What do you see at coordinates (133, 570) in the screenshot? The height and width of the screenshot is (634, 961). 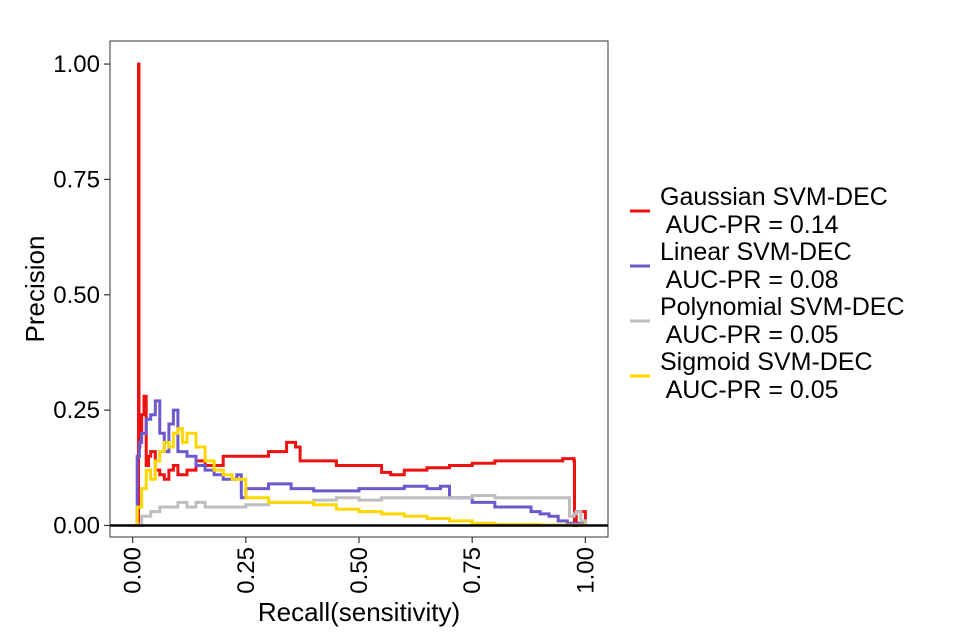 I see `x-tick-label: 0.00` at bounding box center [133, 570].